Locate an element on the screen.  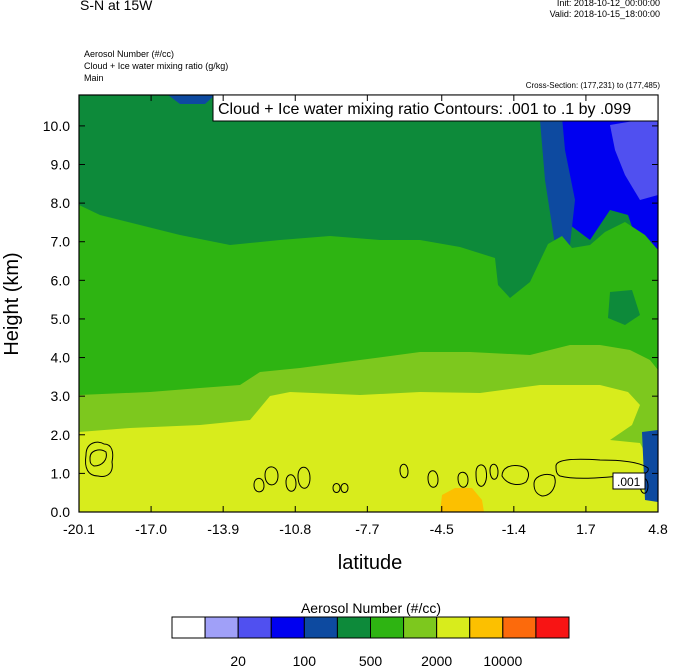
y-tick-label: 4.0 is located at coordinates (61, 358).